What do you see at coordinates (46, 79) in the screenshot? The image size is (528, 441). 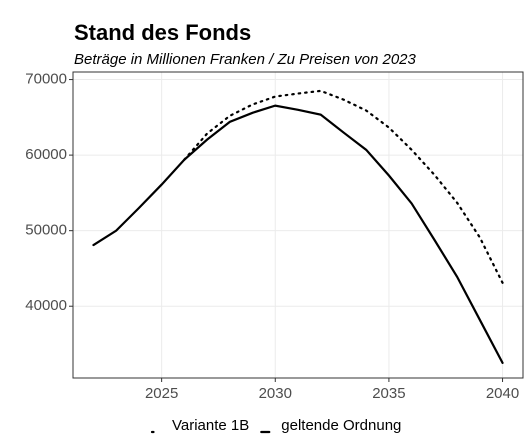 I see `y-tick-label: 70000` at bounding box center [46, 79].